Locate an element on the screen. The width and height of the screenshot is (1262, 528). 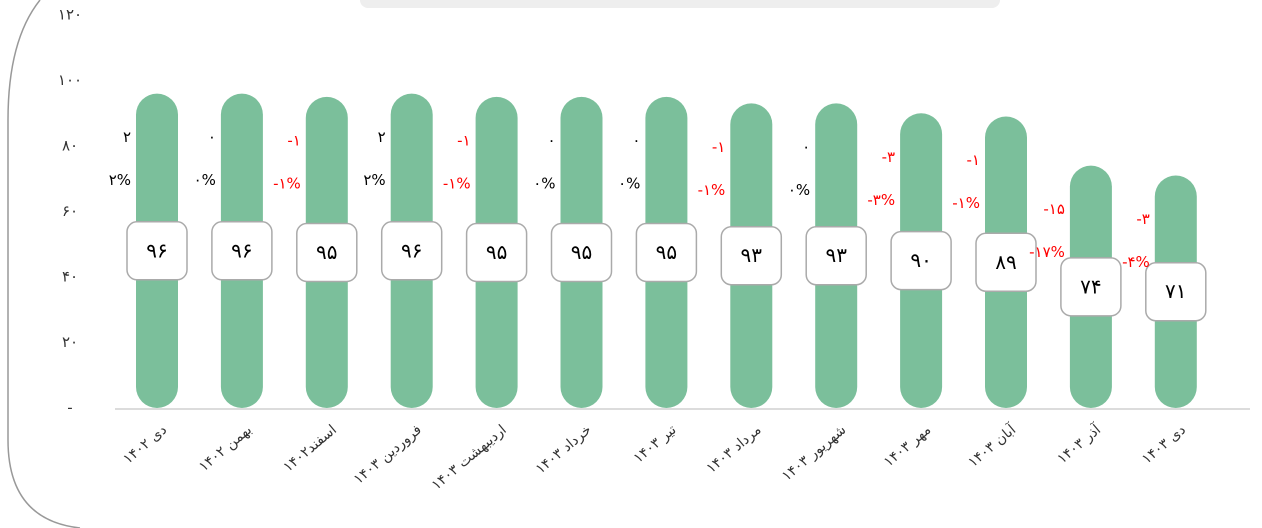
x-tick-label: تیر ۱۴۰۳ is located at coordinates (655, 444).